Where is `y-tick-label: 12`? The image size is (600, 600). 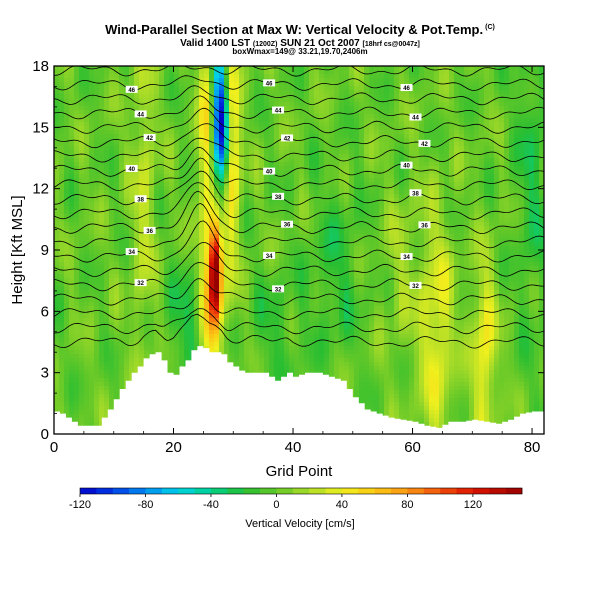 y-tick-label: 12 is located at coordinates (40, 189).